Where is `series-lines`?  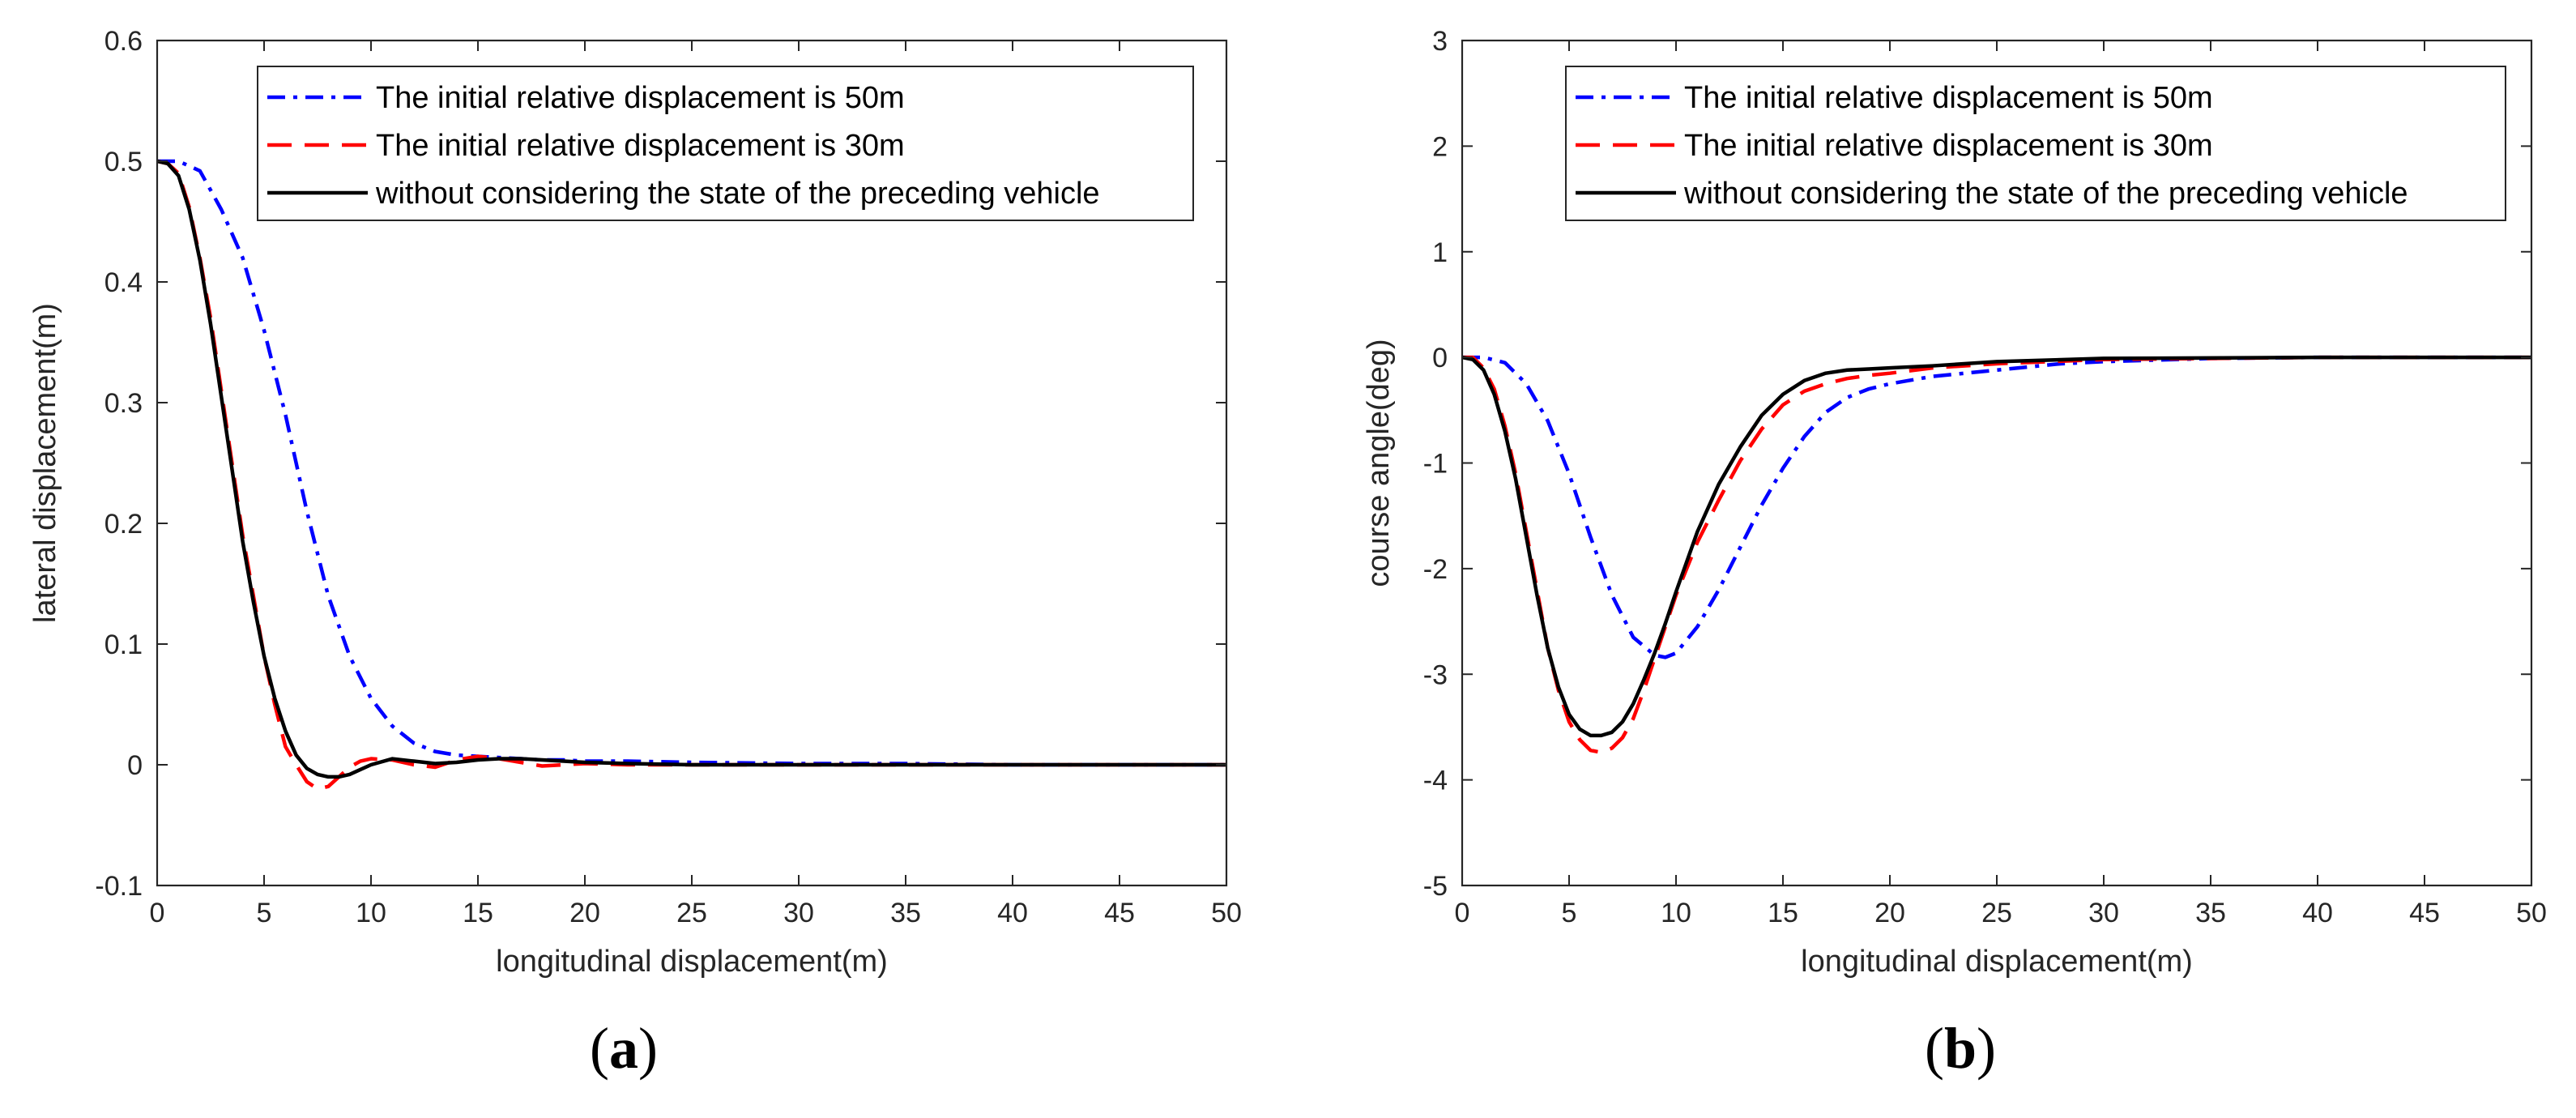
series-lines is located at coordinates (1997, 554).